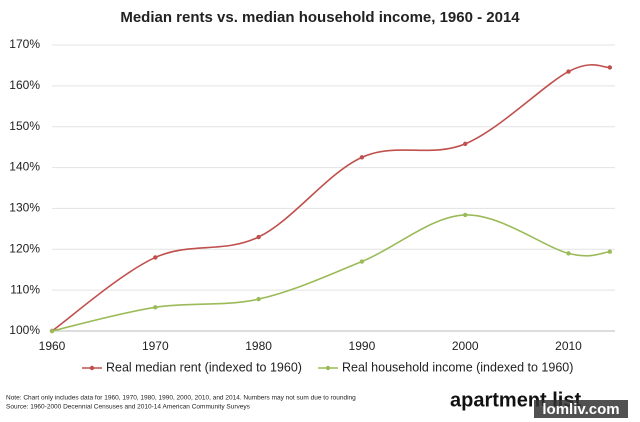 This screenshot has height=422, width=640. What do you see at coordinates (457, 367) in the screenshot?
I see `legend-label: Real household income (indexed to 1960)` at bounding box center [457, 367].